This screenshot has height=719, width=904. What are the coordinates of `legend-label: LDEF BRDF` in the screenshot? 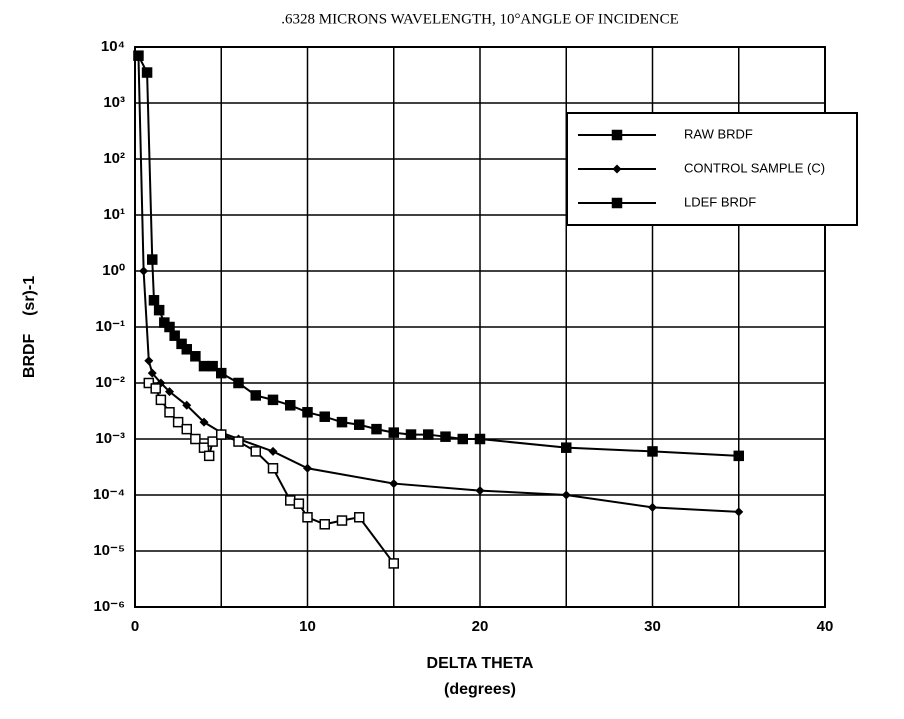 It's located at (720, 201).